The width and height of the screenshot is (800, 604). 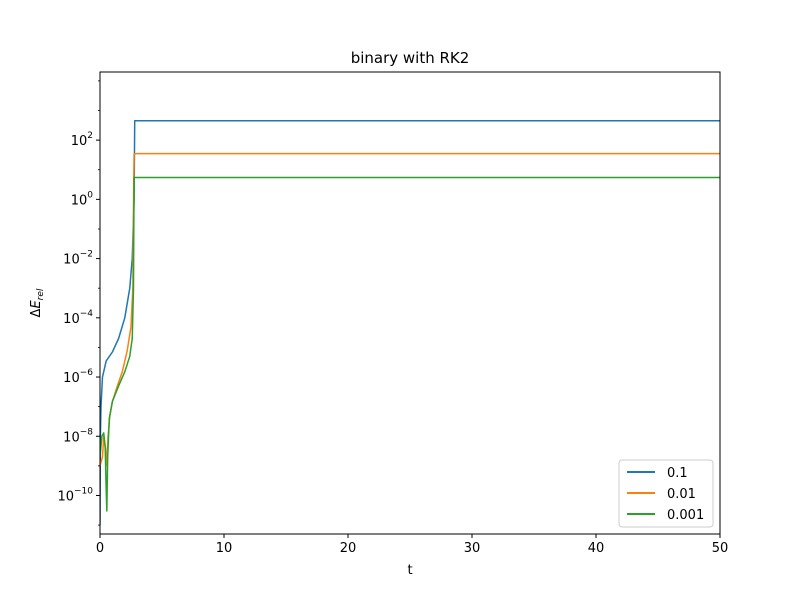 I want to click on legend-box, so click(x=666, y=493).